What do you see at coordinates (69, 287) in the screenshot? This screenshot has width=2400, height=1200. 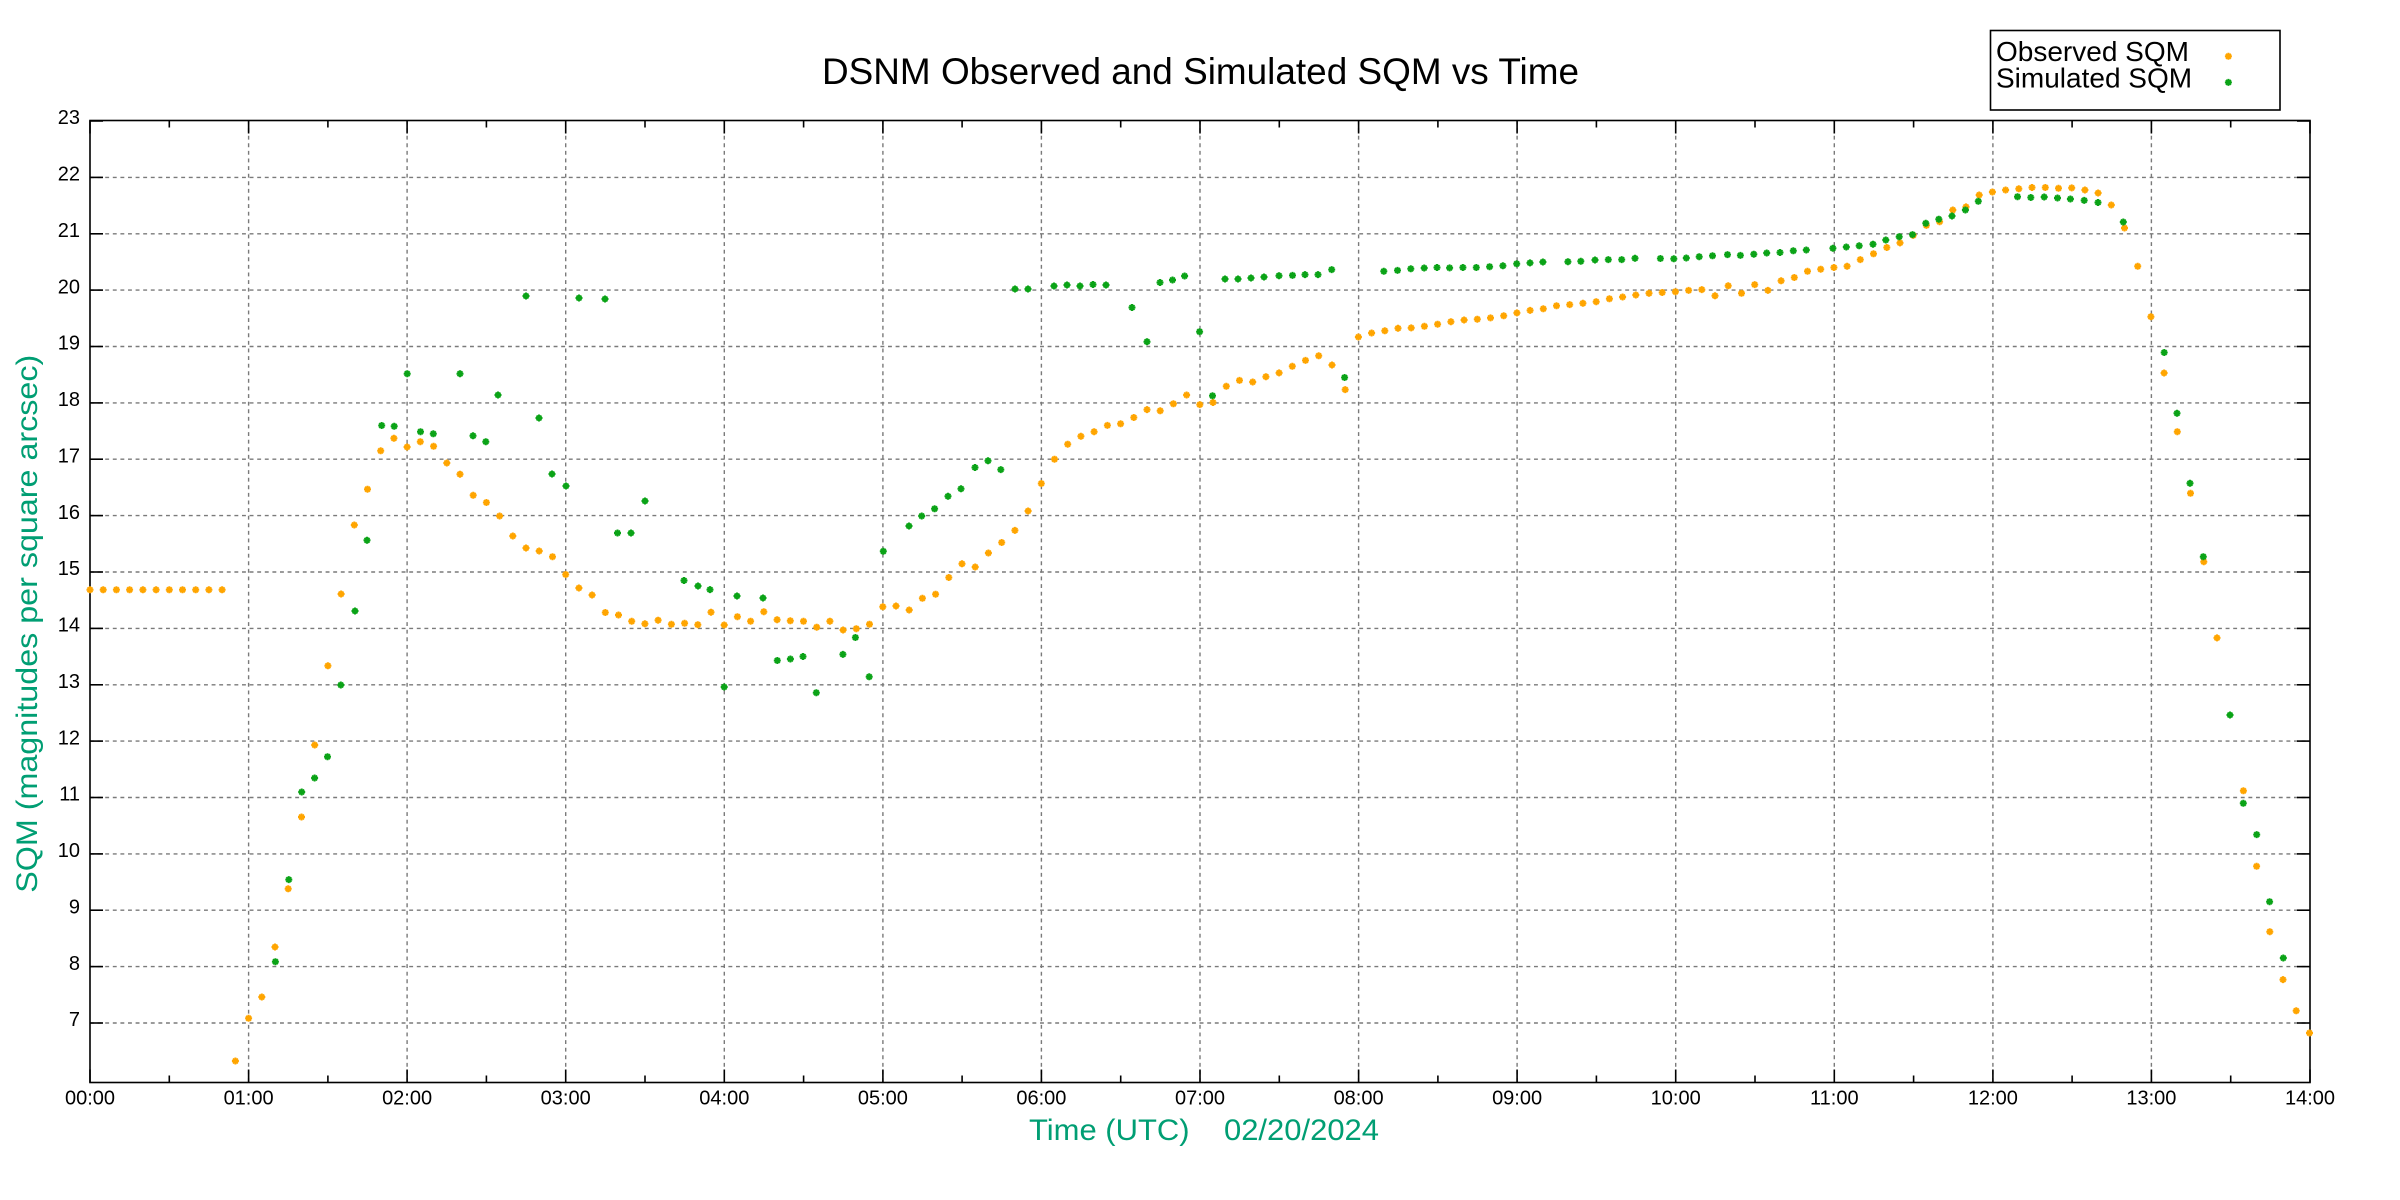 I see `svg-text: 20` at bounding box center [69, 287].